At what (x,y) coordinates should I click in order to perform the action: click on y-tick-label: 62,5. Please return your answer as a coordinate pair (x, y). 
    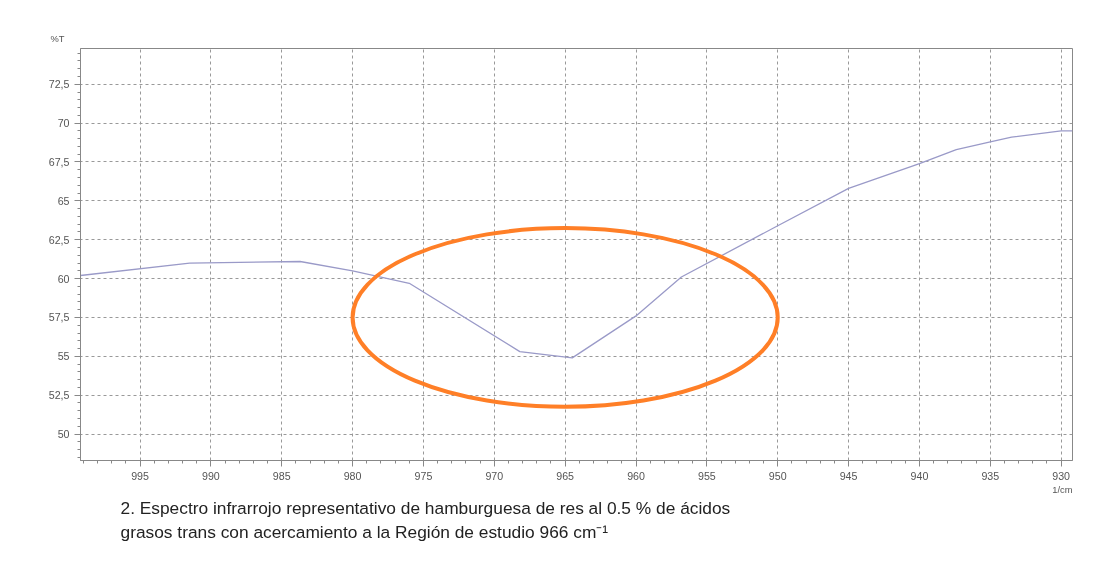
    Looking at the image, I should click on (59, 239).